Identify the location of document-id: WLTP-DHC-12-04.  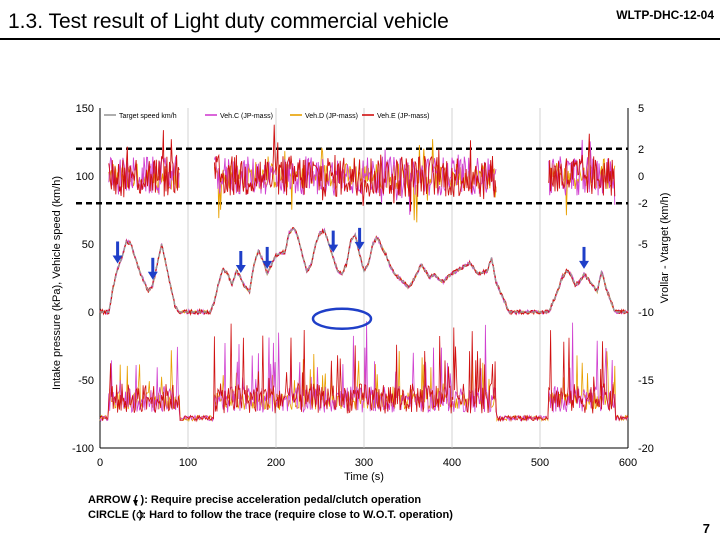
(665, 15).